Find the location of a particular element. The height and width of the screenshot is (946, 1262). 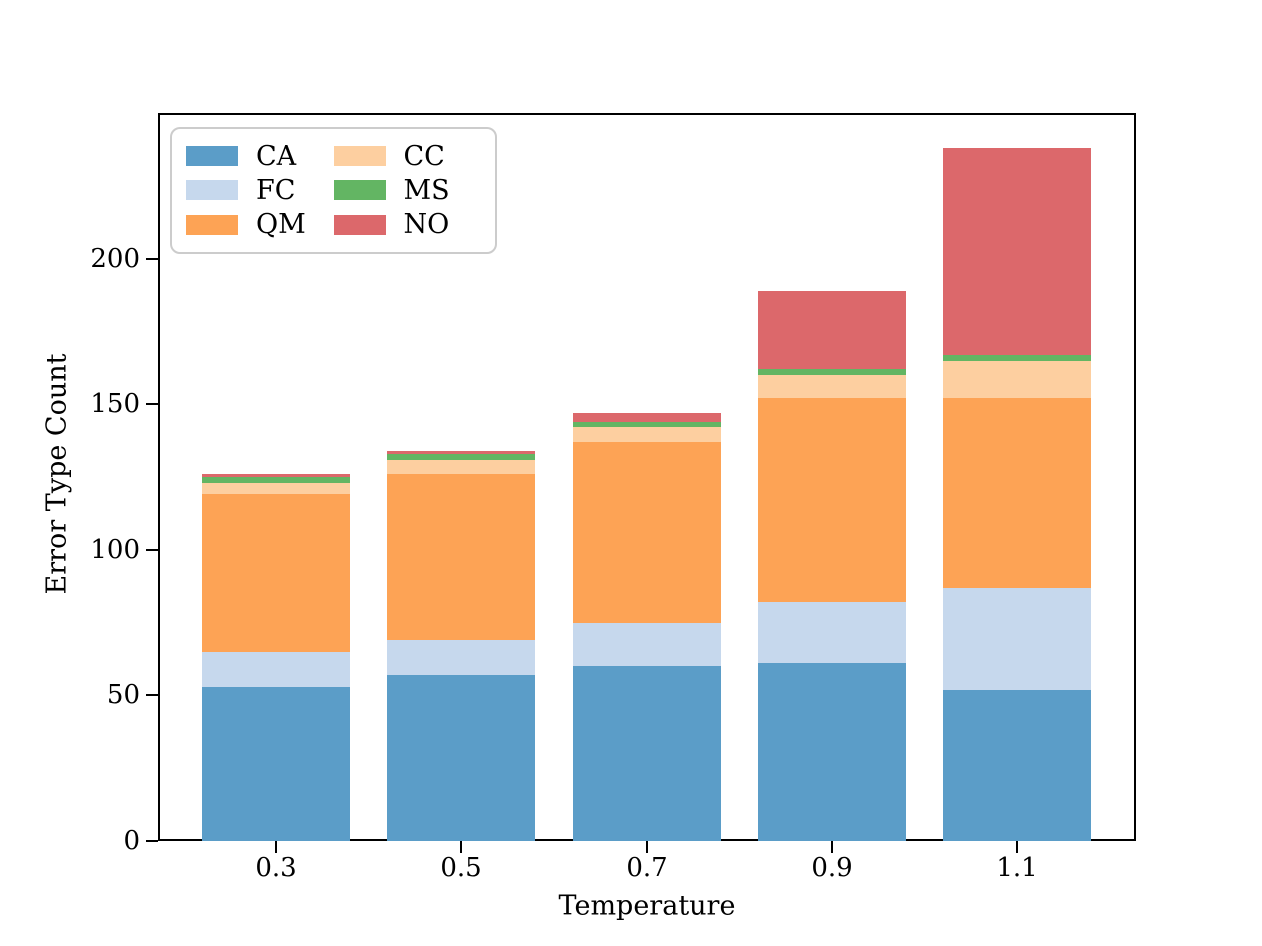

bar-0.7-segment-CC is located at coordinates (647, 435).